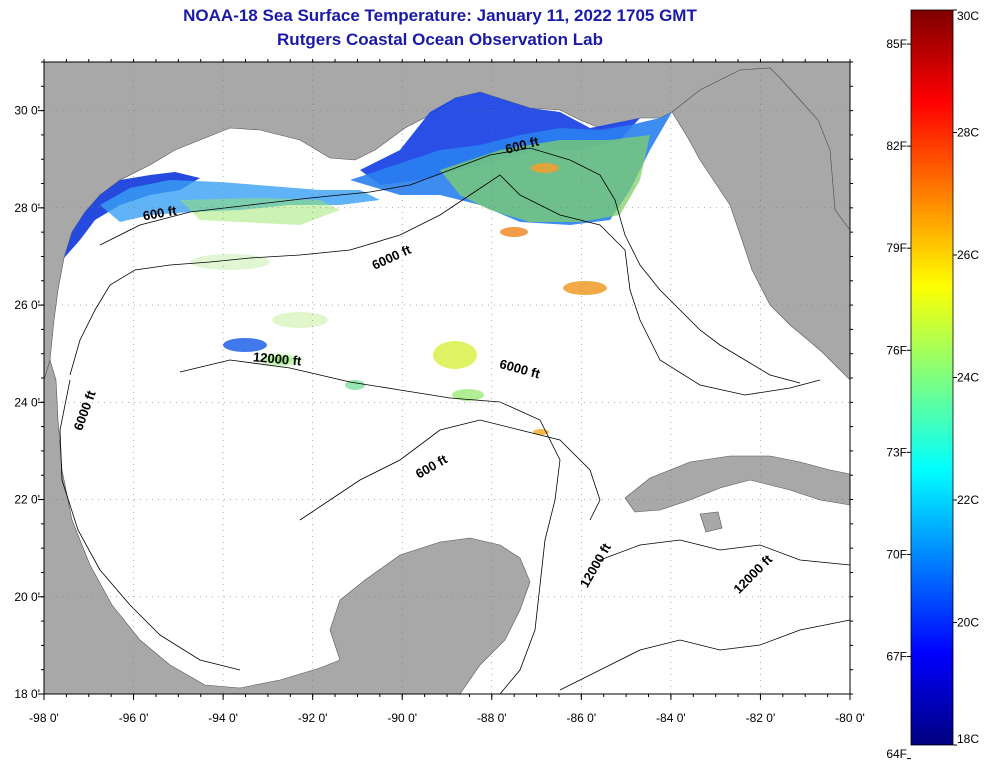 The height and width of the screenshot is (761, 992). I want to click on land-cuba, so click(737, 484).